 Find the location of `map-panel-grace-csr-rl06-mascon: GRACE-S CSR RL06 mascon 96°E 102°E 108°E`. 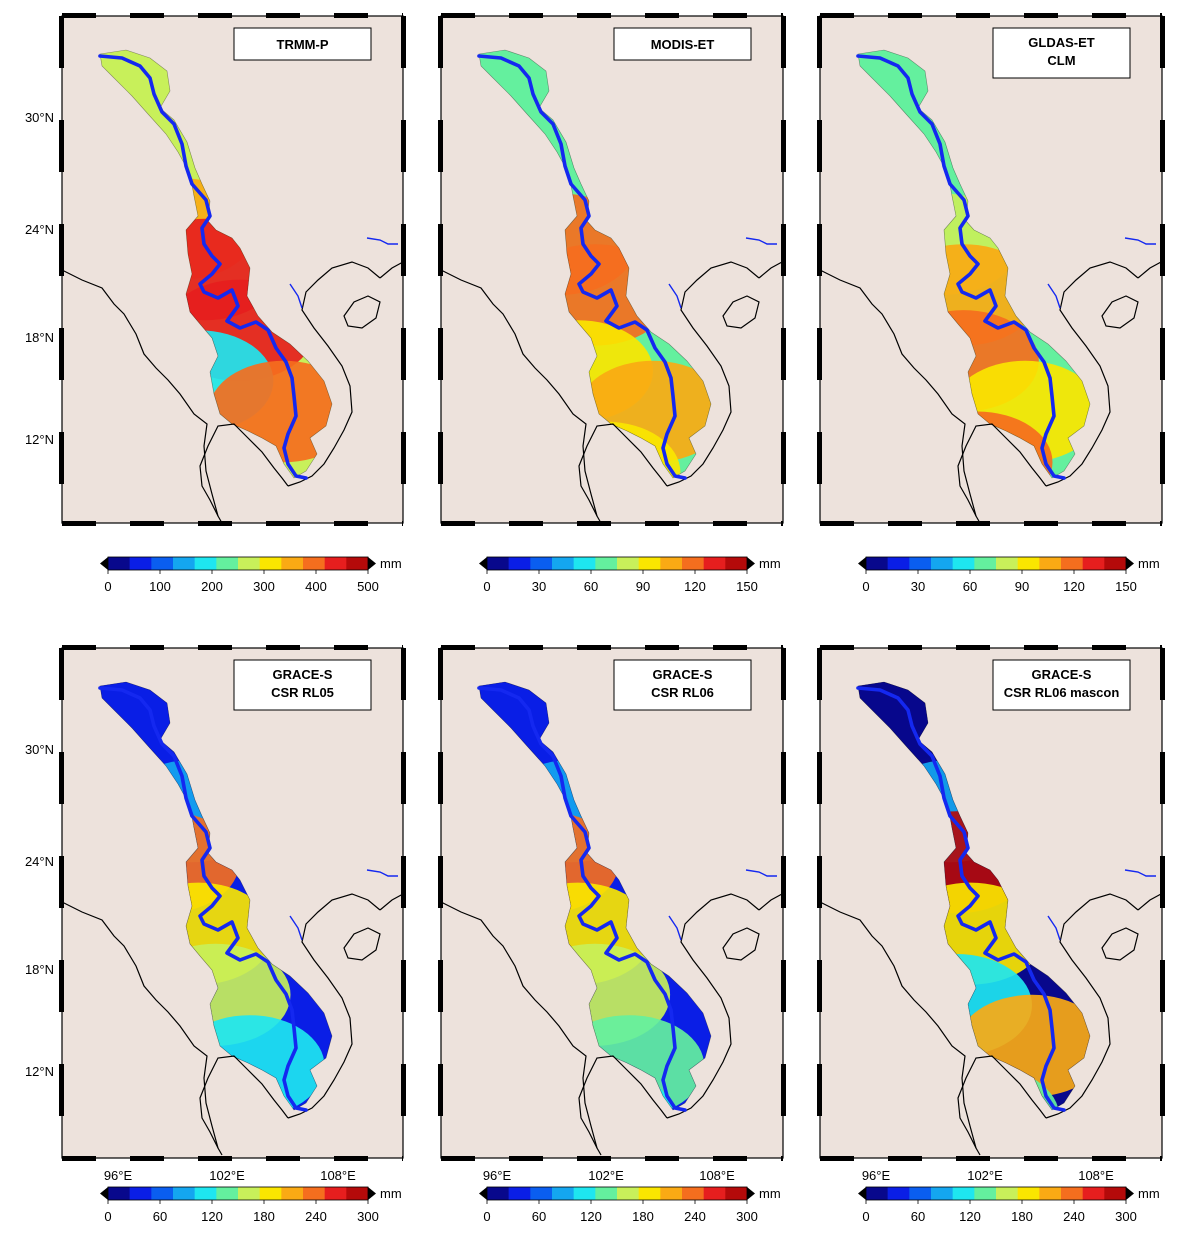

map-panel-grace-csr-rl06-mascon: GRACE-S CSR RL06 mascon 96°E 102°E 108°E is located at coordinates (991, 914).